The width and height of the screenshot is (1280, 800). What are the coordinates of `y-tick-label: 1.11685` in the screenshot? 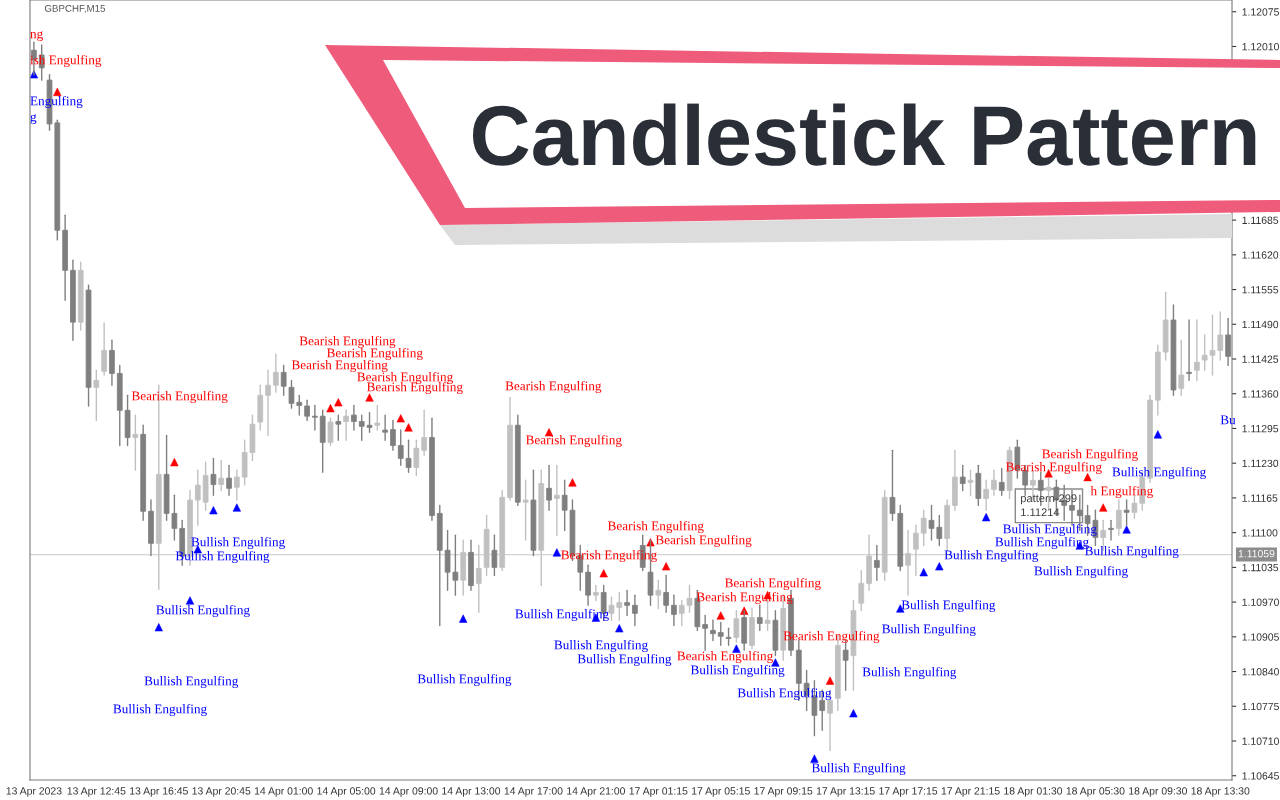 It's located at (1260, 220).